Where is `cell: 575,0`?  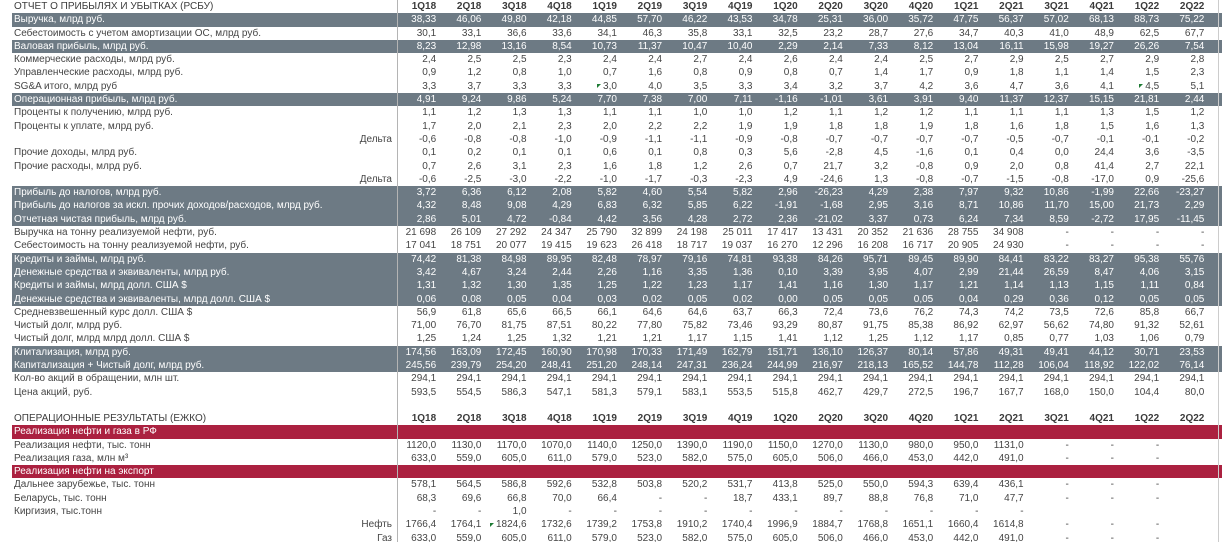
cell: 575,0 is located at coordinates (740, 458).